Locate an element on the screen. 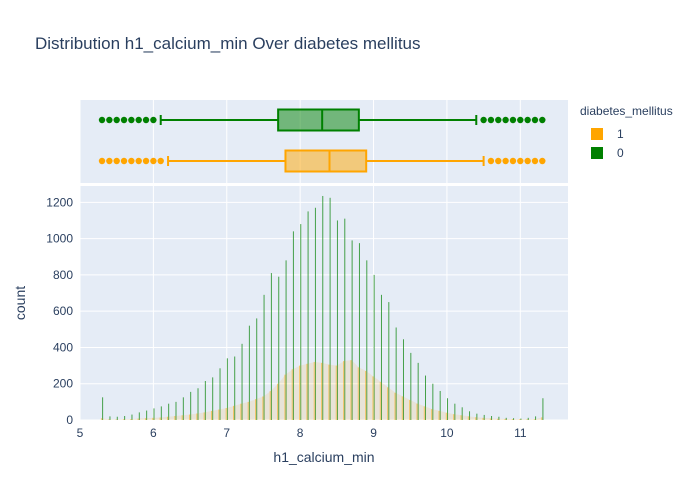 The height and width of the screenshot is (500, 700). x-tick-label: 7 is located at coordinates (226, 433).